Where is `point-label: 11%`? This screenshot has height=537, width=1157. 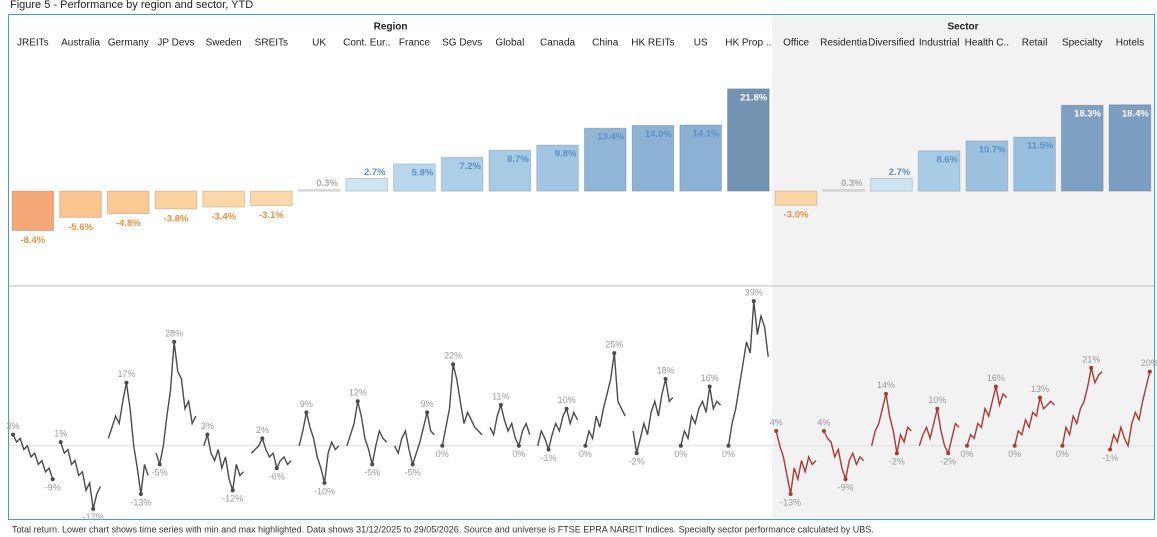
point-label: 11% is located at coordinates (500, 396).